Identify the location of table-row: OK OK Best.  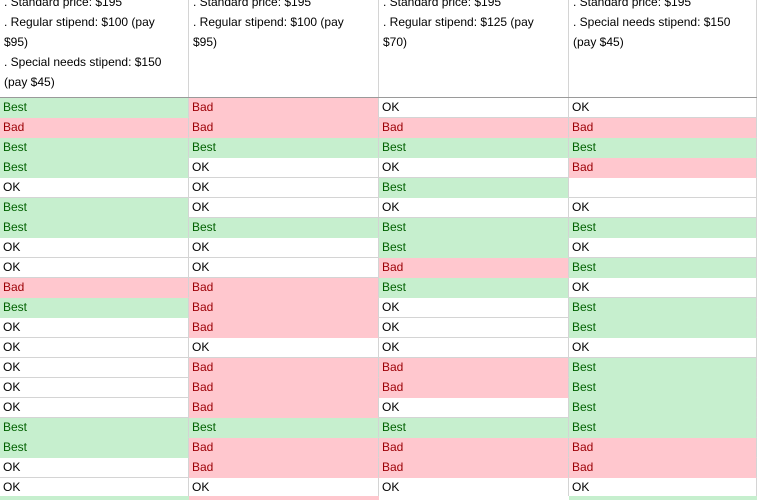
(378, 188).